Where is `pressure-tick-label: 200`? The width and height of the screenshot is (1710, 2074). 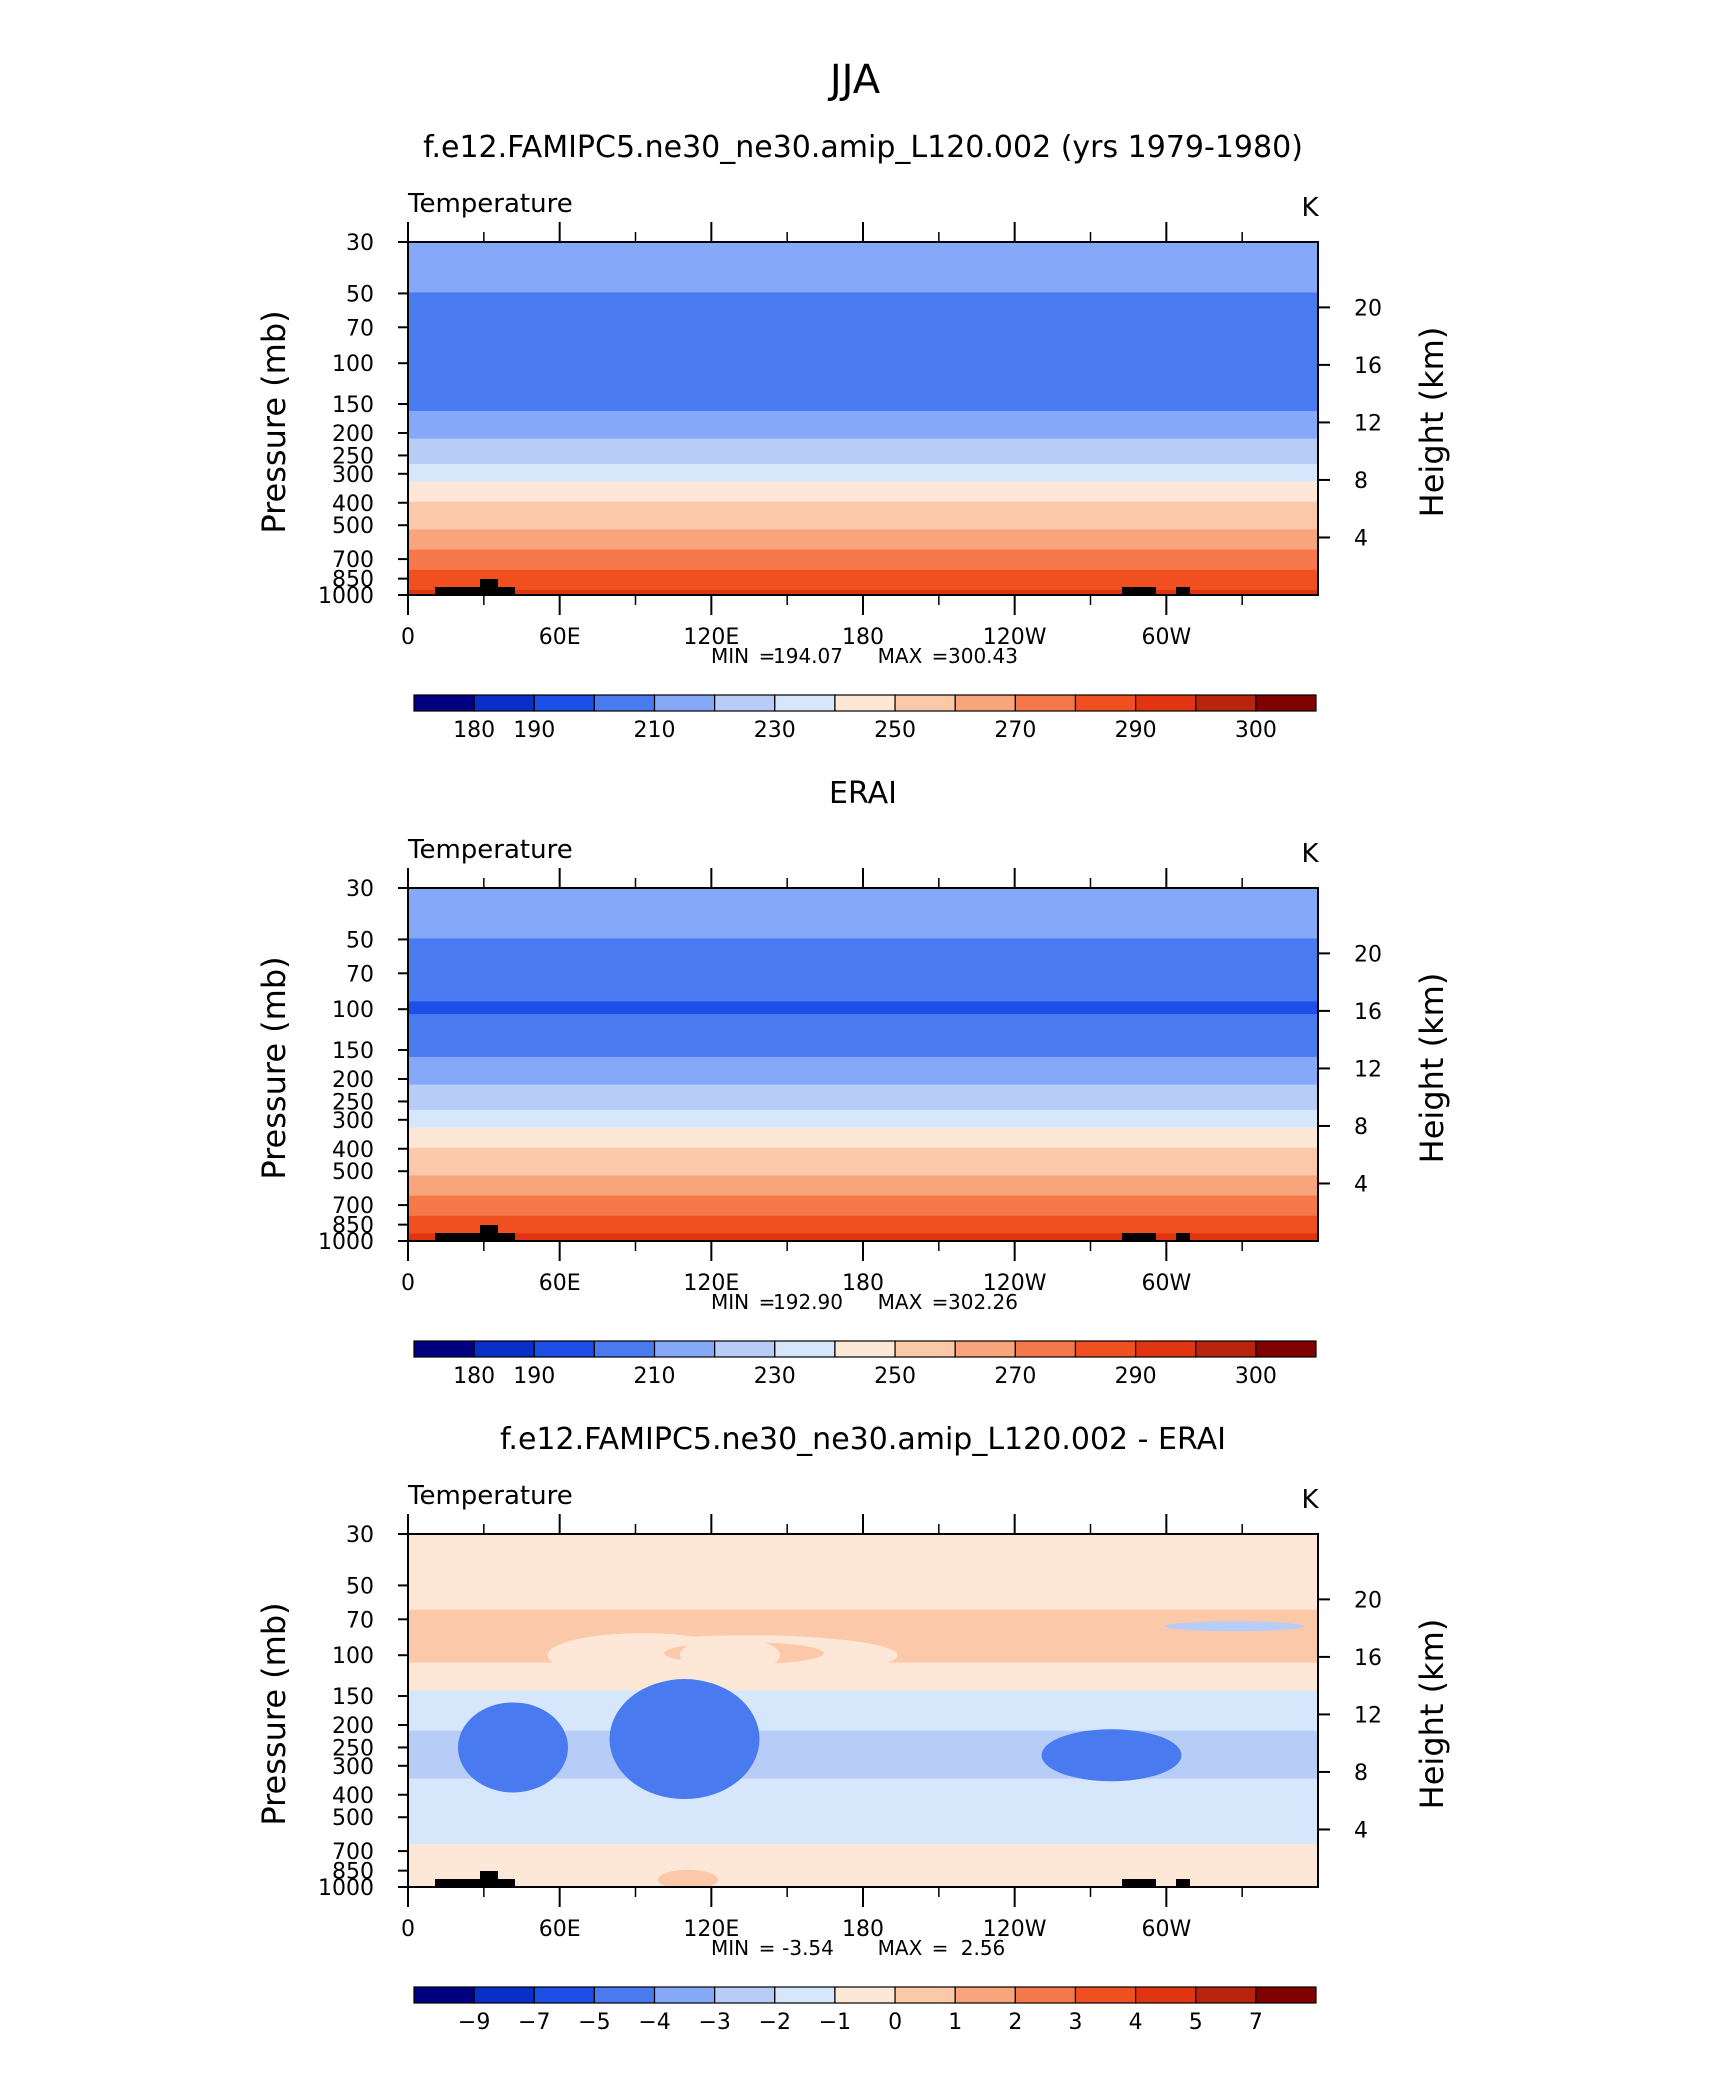
pressure-tick-label: 200 is located at coordinates (353, 1726).